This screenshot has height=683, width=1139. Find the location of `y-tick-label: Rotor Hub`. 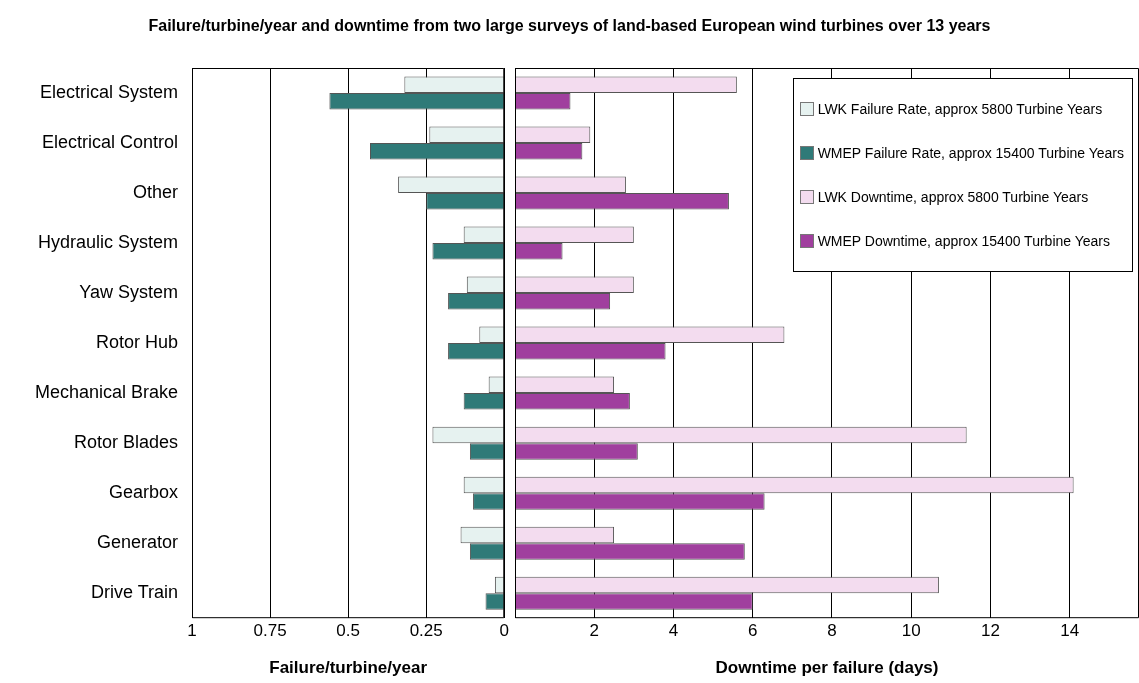

y-tick-label: Rotor Hub is located at coordinates (136, 342).